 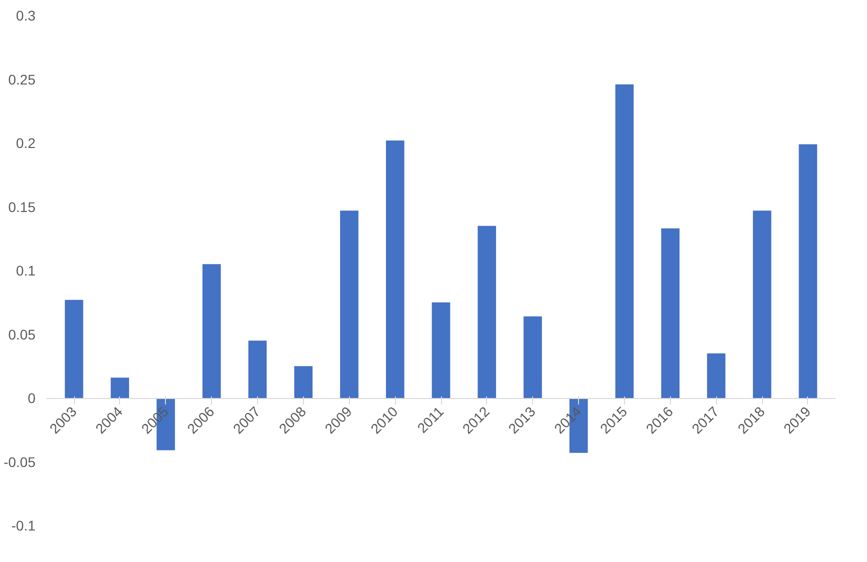 I want to click on y-tick-label: 0.15, so click(x=22, y=206).